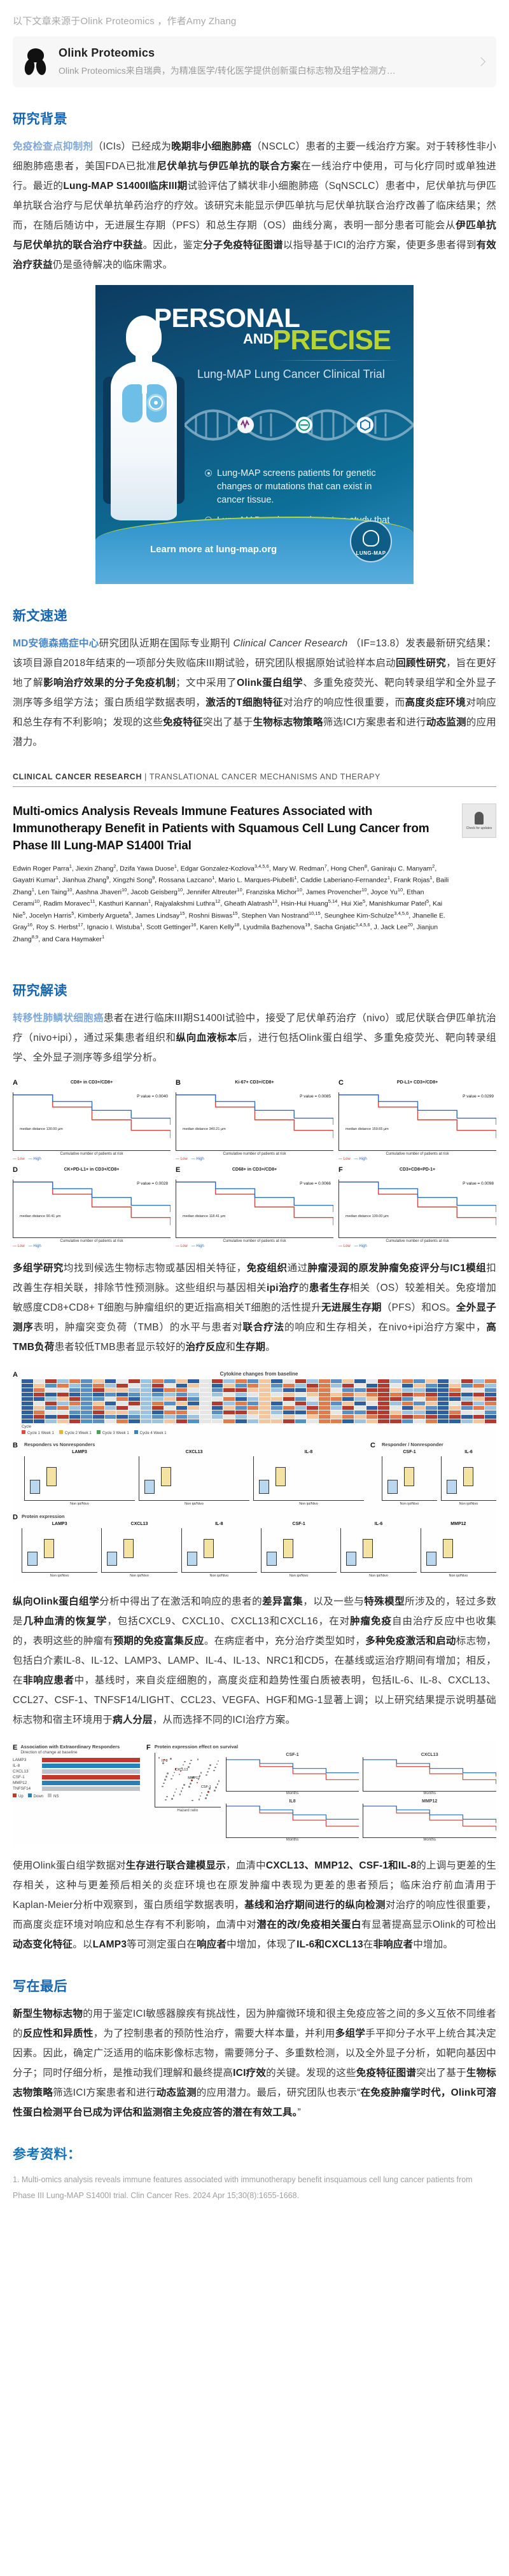 The height and width of the screenshot is (2576, 509). I want to click on boxplot-title: CXCL13, so click(194, 1453).